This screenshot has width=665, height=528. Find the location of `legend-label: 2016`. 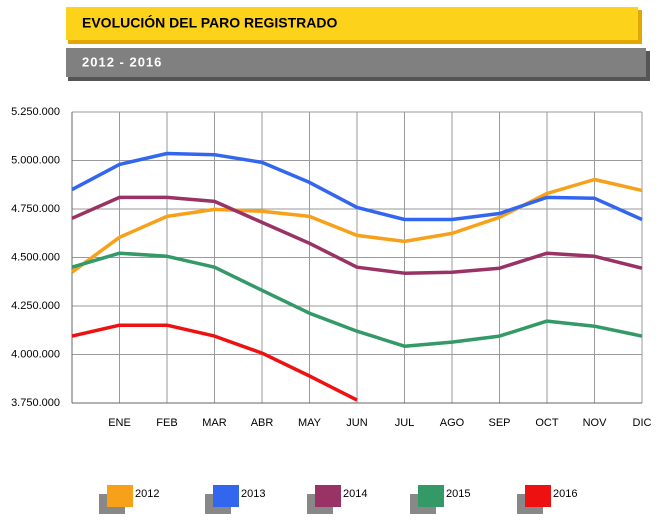

legend-label: 2016 is located at coordinates (565, 494).